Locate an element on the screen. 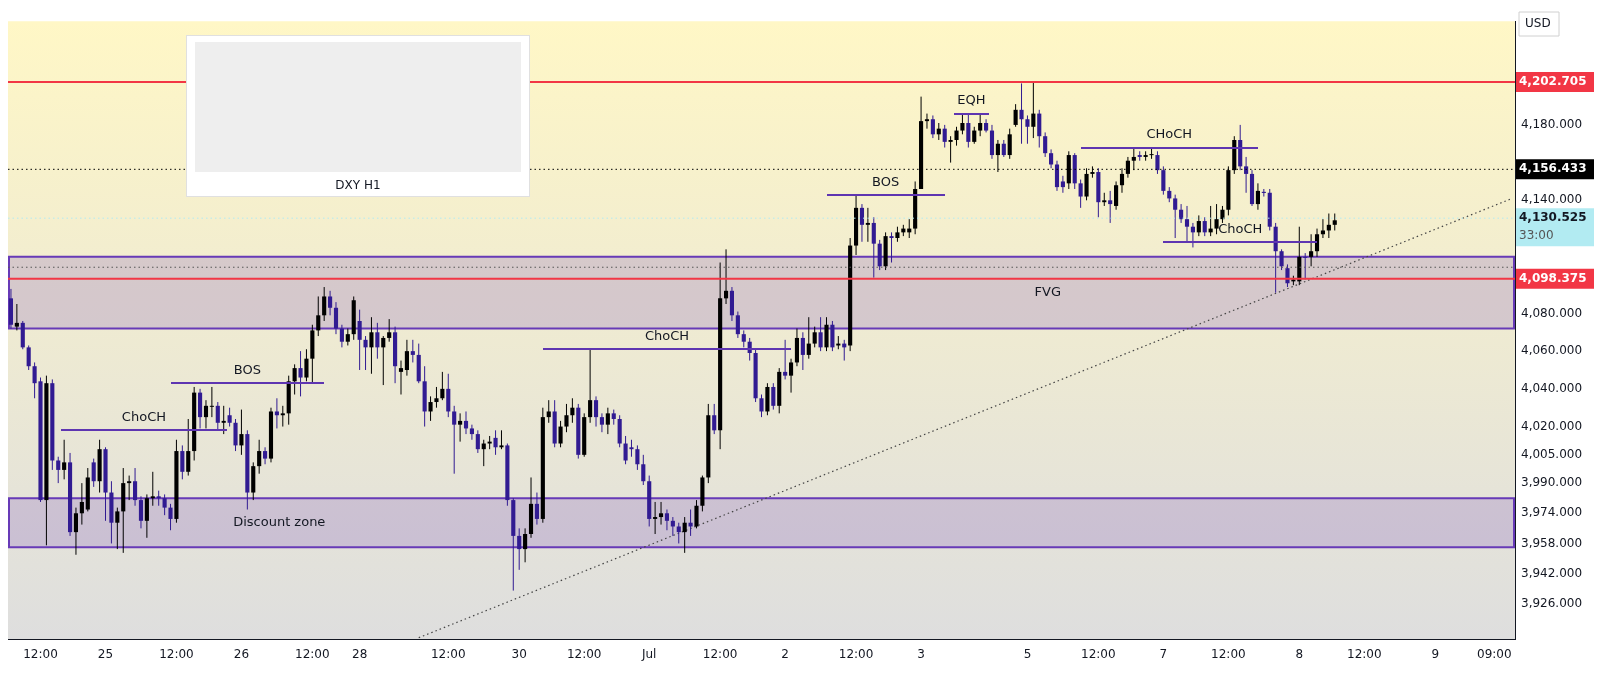  x-tick-label: 9 is located at coordinates (1435, 653).